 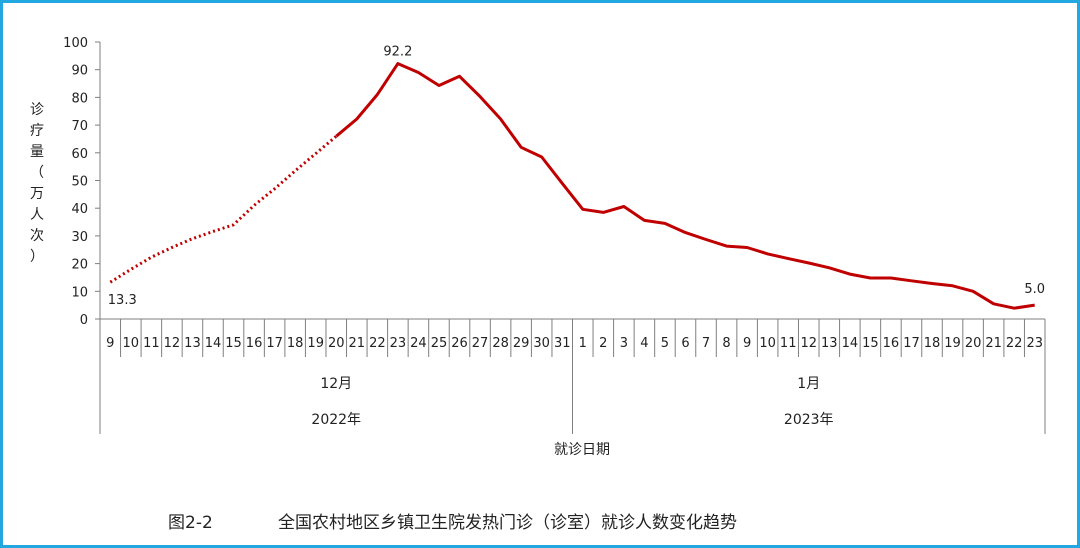 I want to click on x-tick-label: 1, so click(x=583, y=343).